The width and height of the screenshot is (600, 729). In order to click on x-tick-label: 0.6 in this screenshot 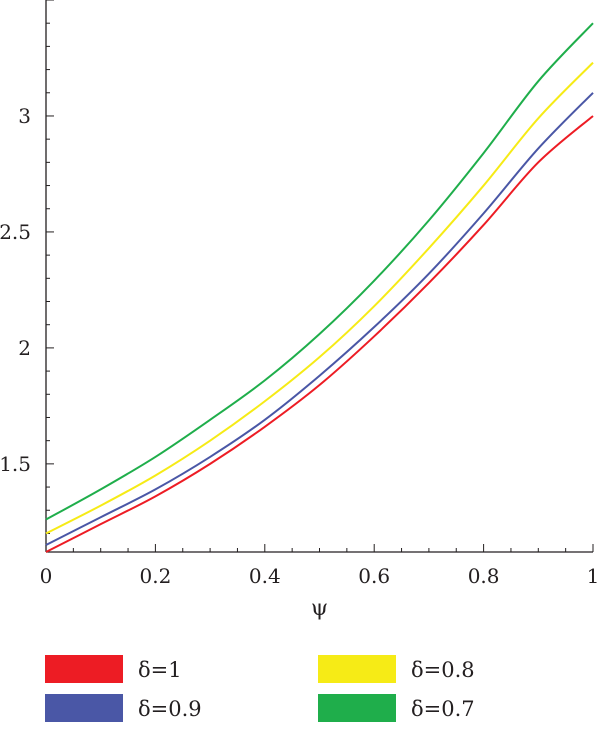, I will do `click(374, 576)`.